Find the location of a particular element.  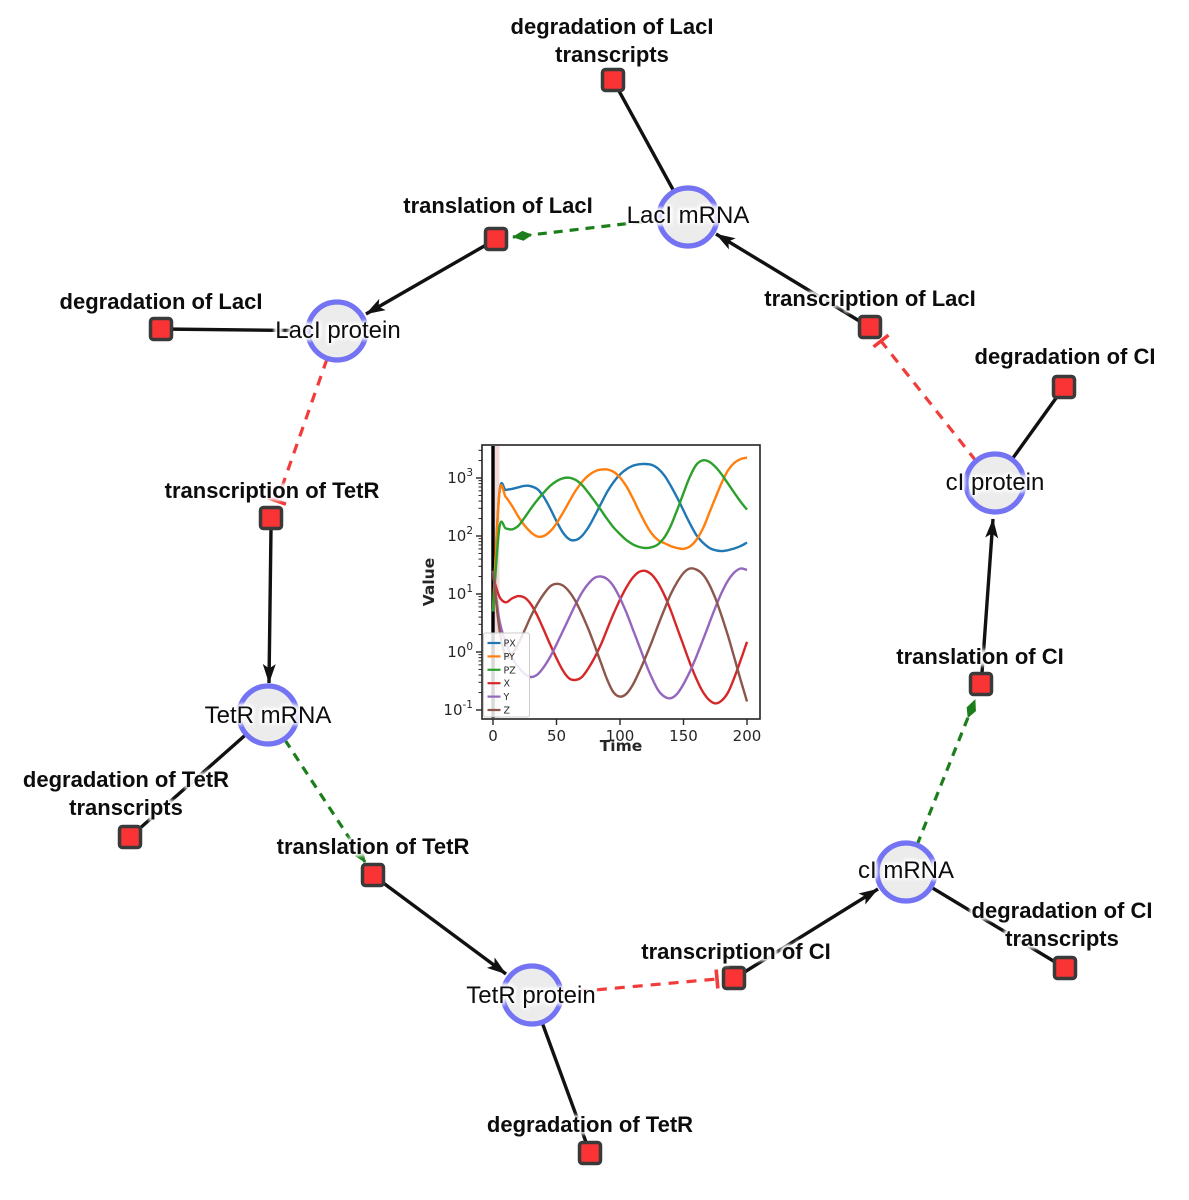

edge-catalysis-tetr-mrna-to-translation is located at coordinates (325, 801).